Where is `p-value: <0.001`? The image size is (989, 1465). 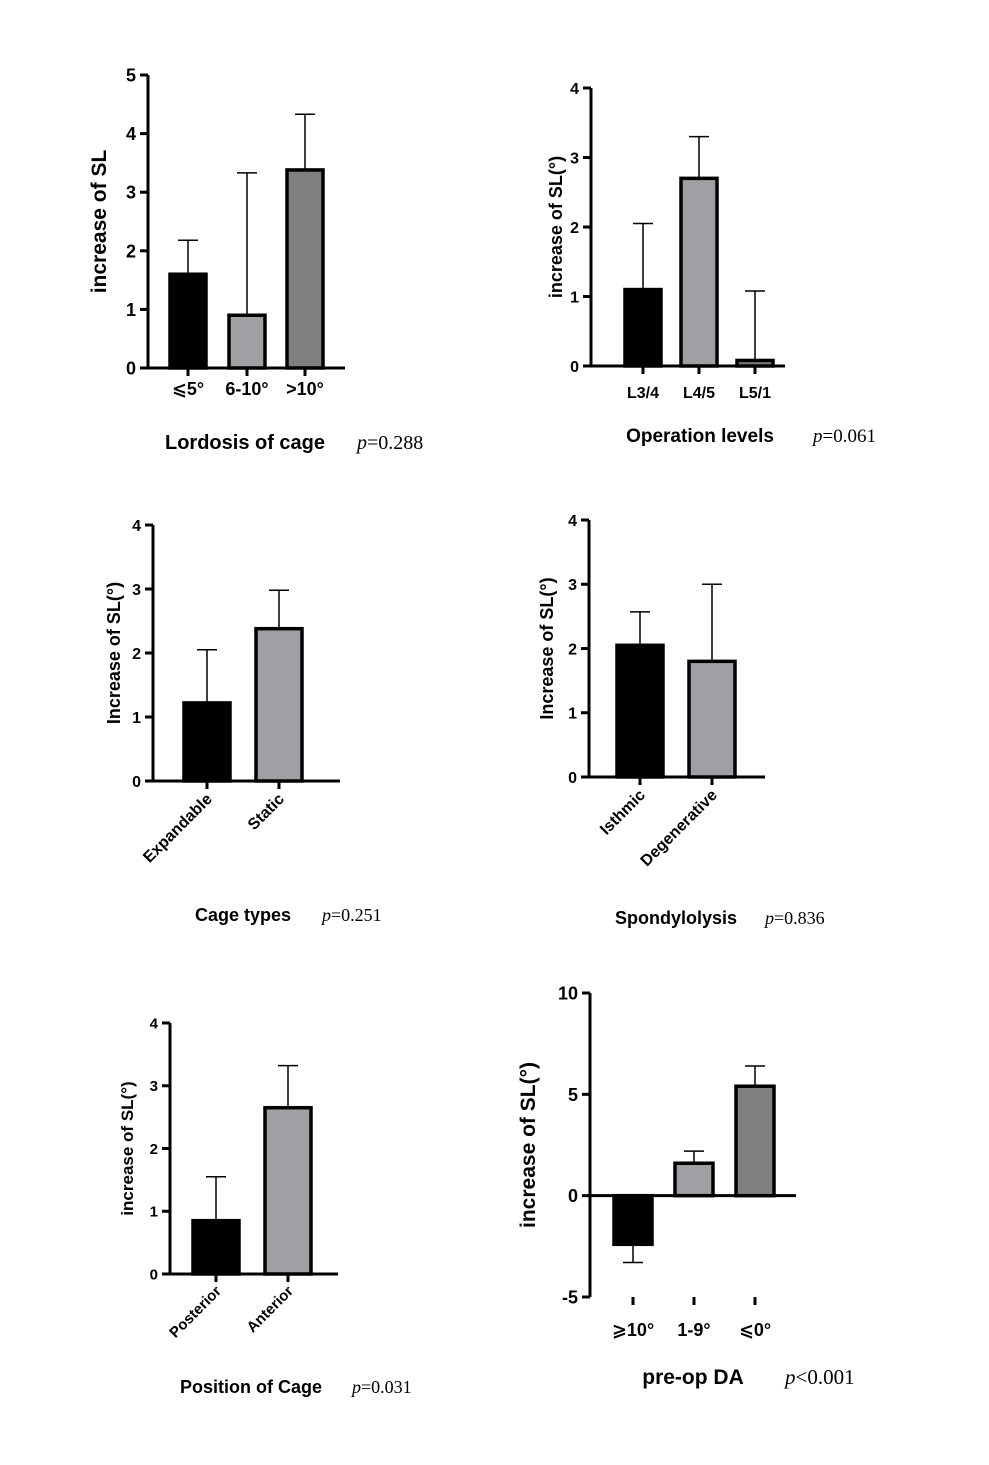
p-value: <0.001 is located at coordinates (825, 1377).